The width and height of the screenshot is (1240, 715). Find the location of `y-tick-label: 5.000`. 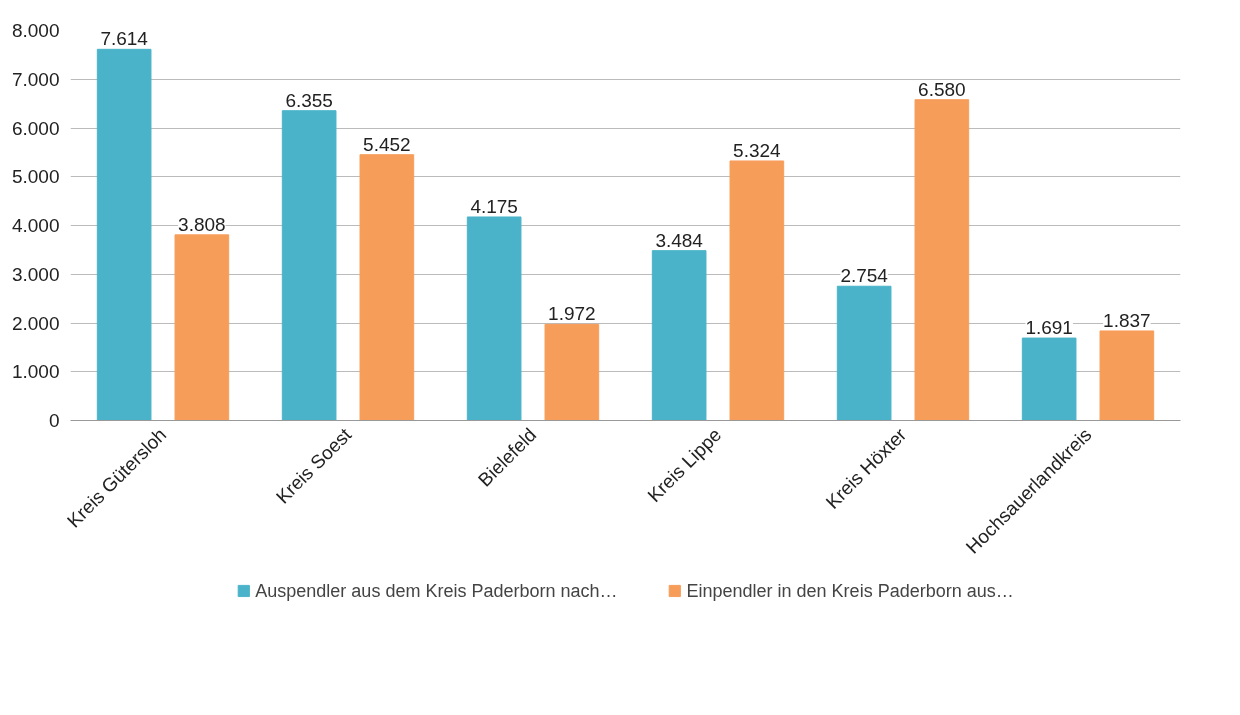

y-tick-label: 5.000 is located at coordinates (35, 177).